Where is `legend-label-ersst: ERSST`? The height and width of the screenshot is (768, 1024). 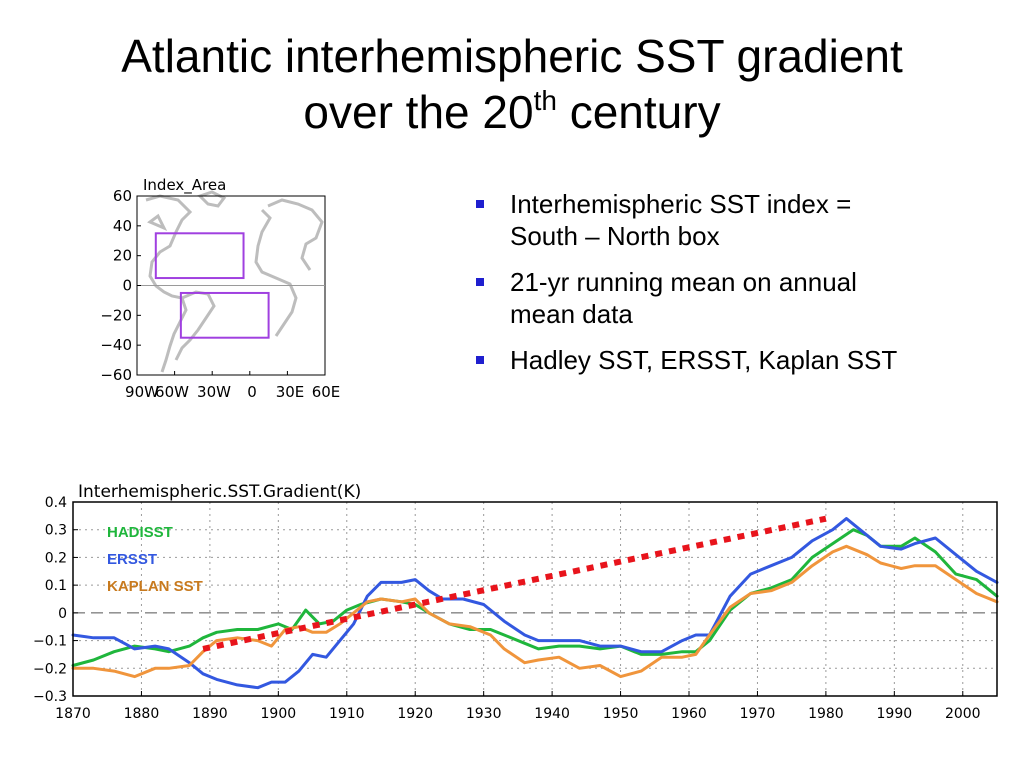 legend-label-ersst: ERSST is located at coordinates (132, 559).